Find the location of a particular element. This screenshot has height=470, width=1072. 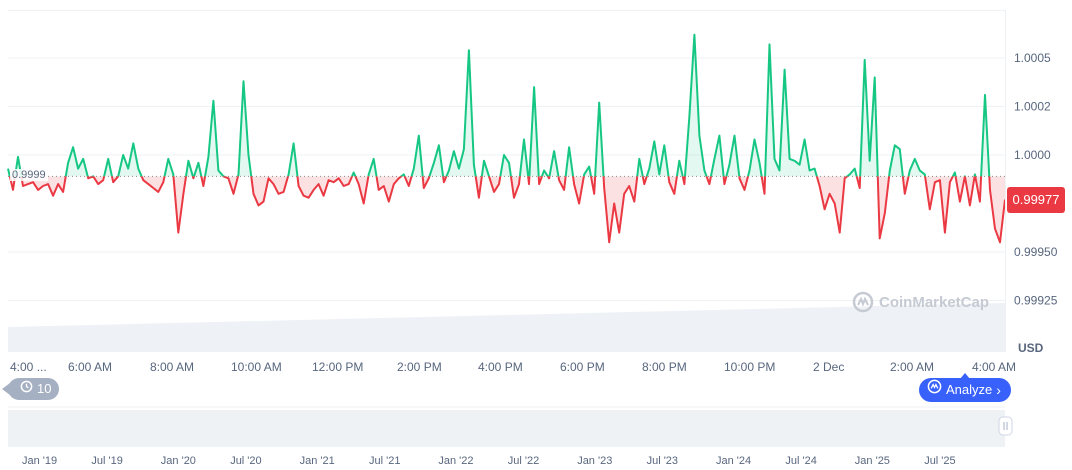

navigator-tick-label: Jan '24 is located at coordinates (733, 461).